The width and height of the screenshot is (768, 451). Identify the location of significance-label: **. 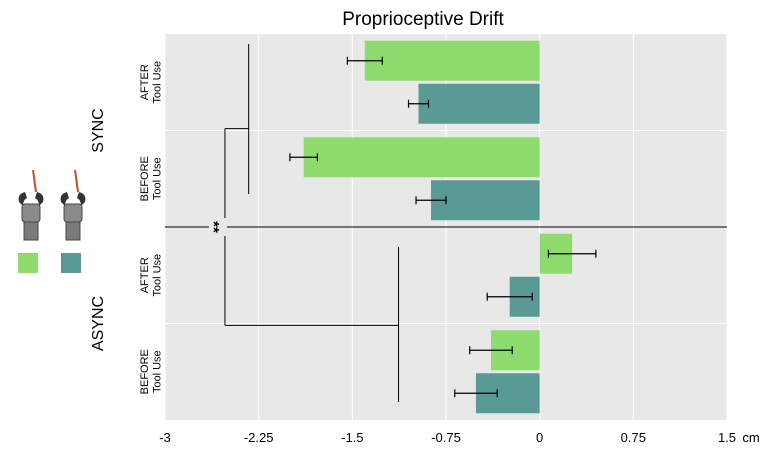
(213, 227).